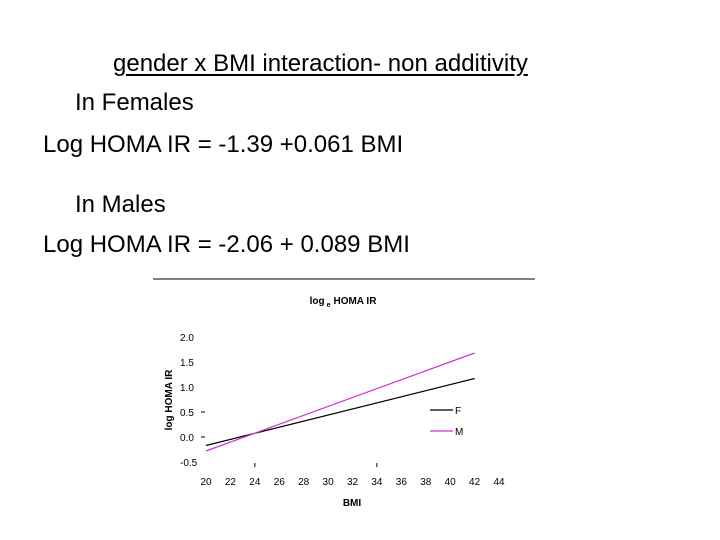 The width and height of the screenshot is (720, 540). I want to click on x-tick-label: 44, so click(499, 482).